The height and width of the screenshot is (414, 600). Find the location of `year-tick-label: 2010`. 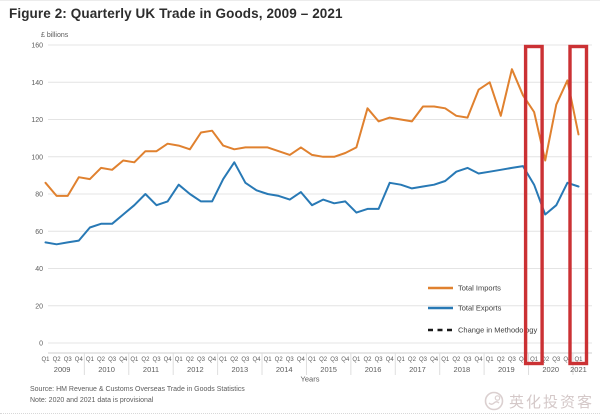

year-tick-label: 2010 is located at coordinates (106, 369).